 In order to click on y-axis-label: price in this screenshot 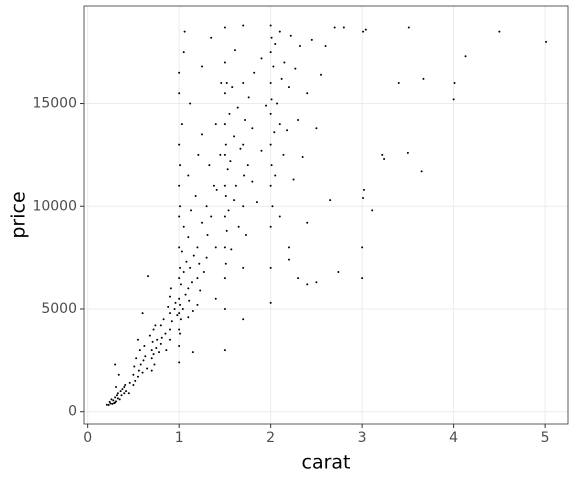, I will do `click(19, 214)`.